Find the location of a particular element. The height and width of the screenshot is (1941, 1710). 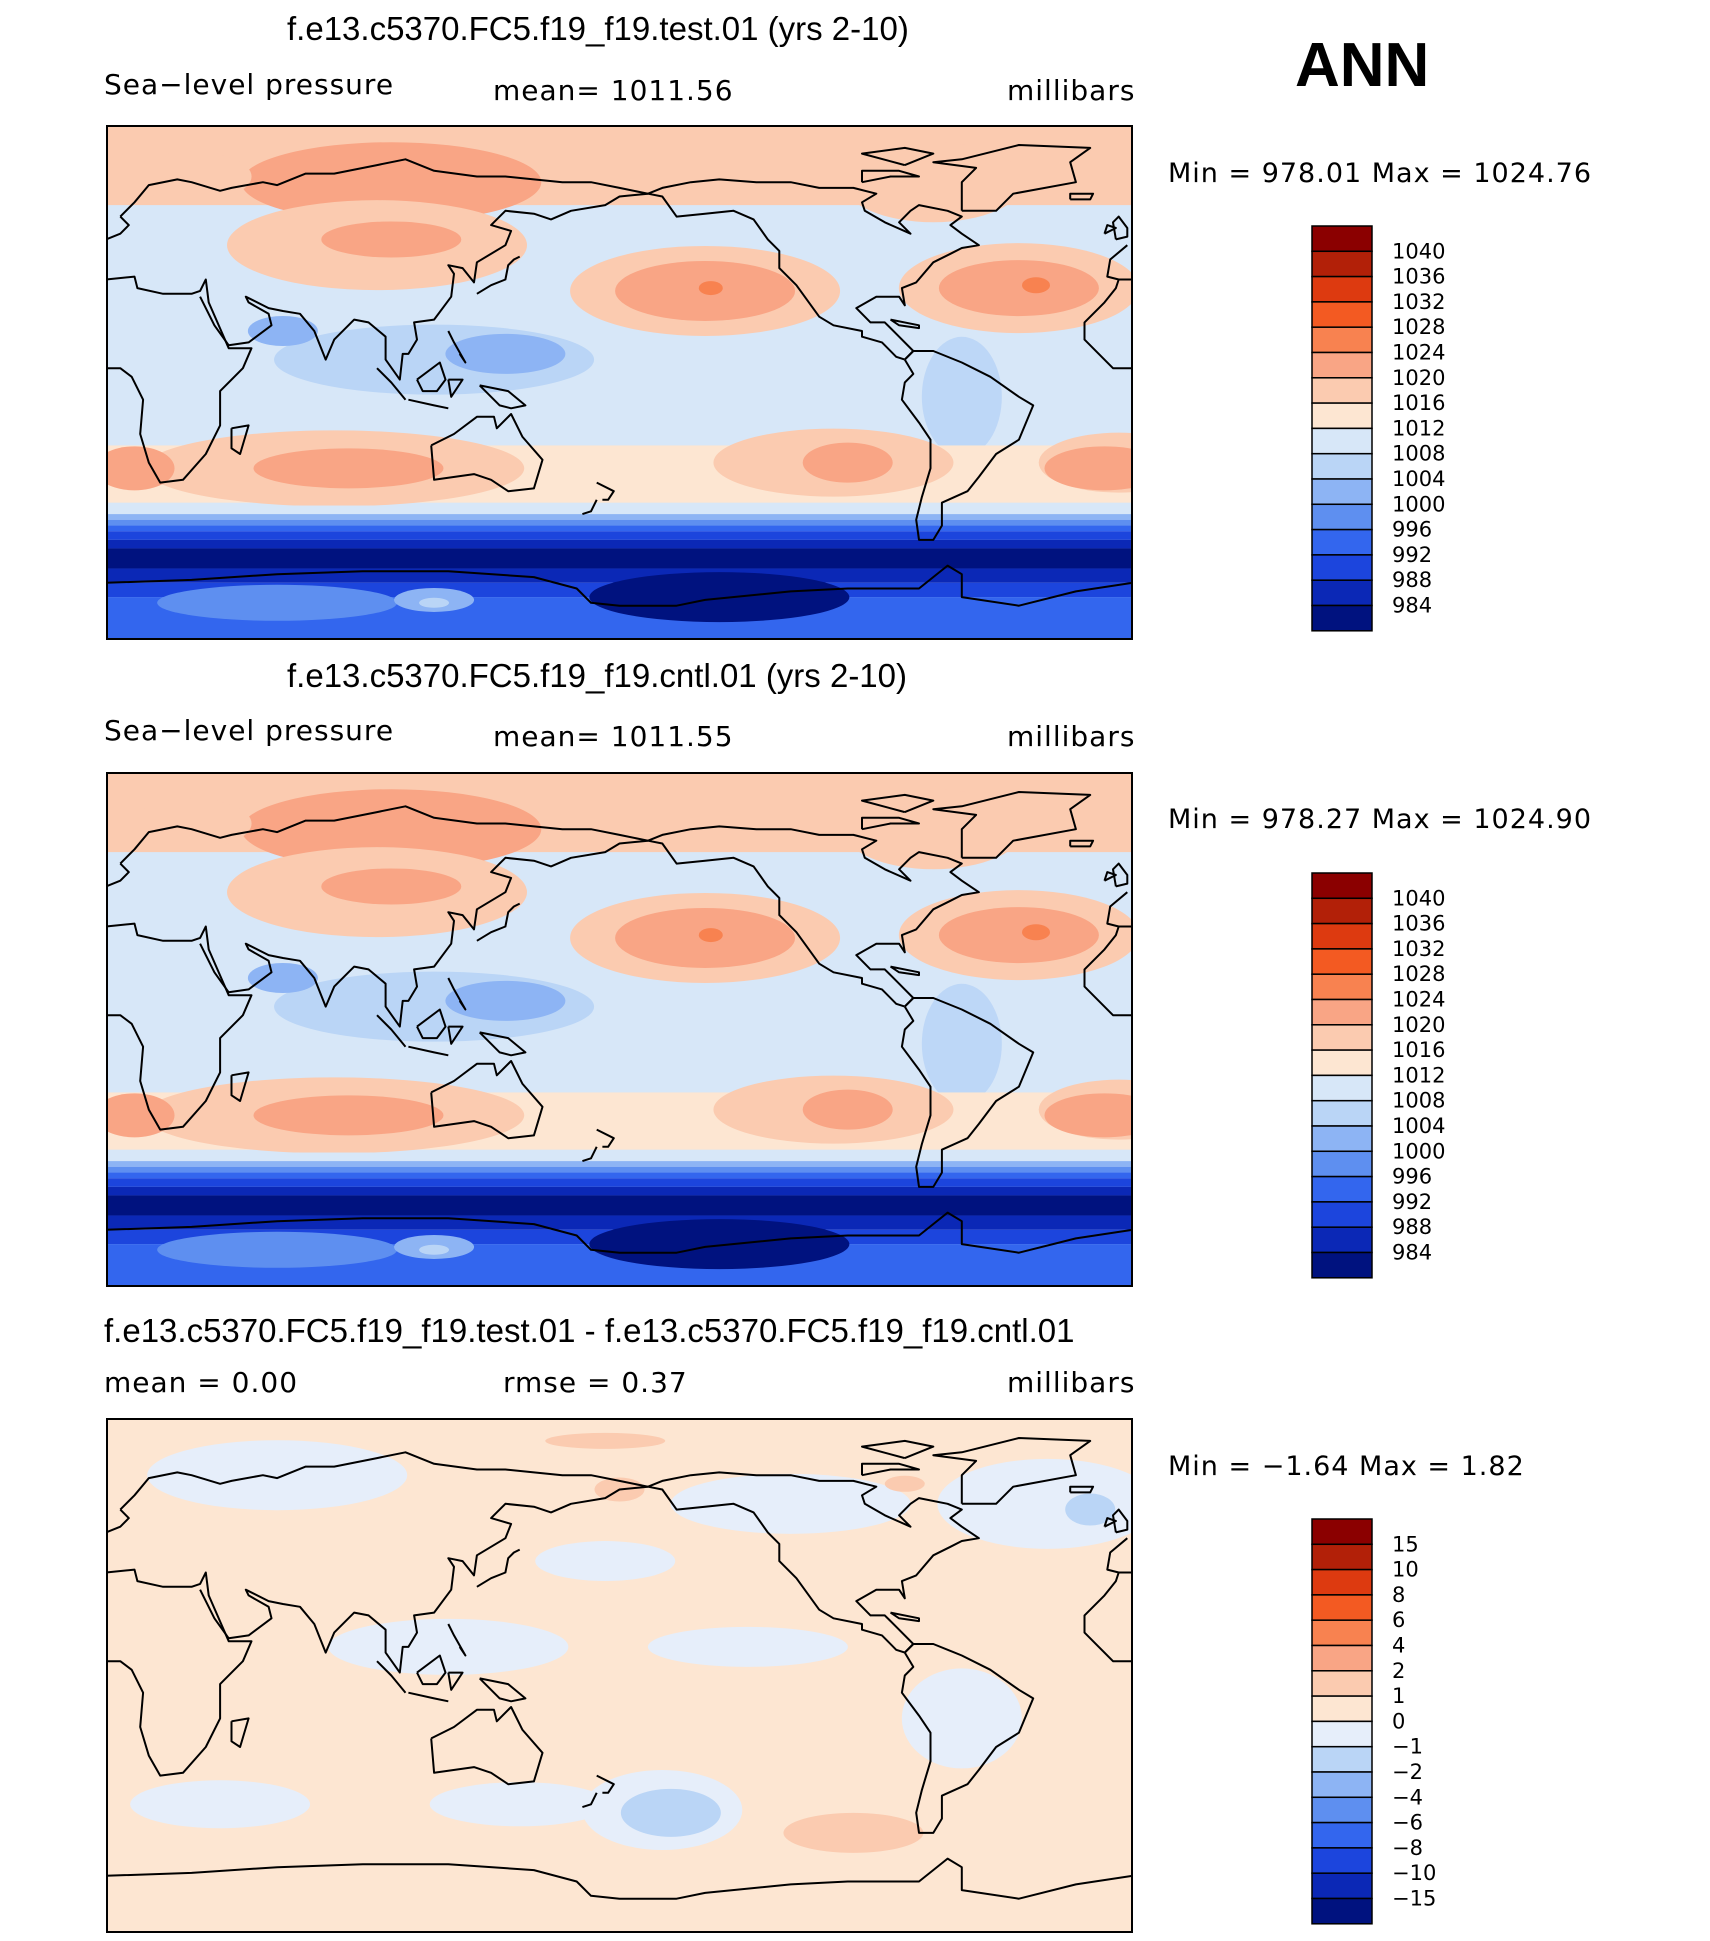

panel-3-mean-label: mean = 0.00 is located at coordinates (201, 1382).